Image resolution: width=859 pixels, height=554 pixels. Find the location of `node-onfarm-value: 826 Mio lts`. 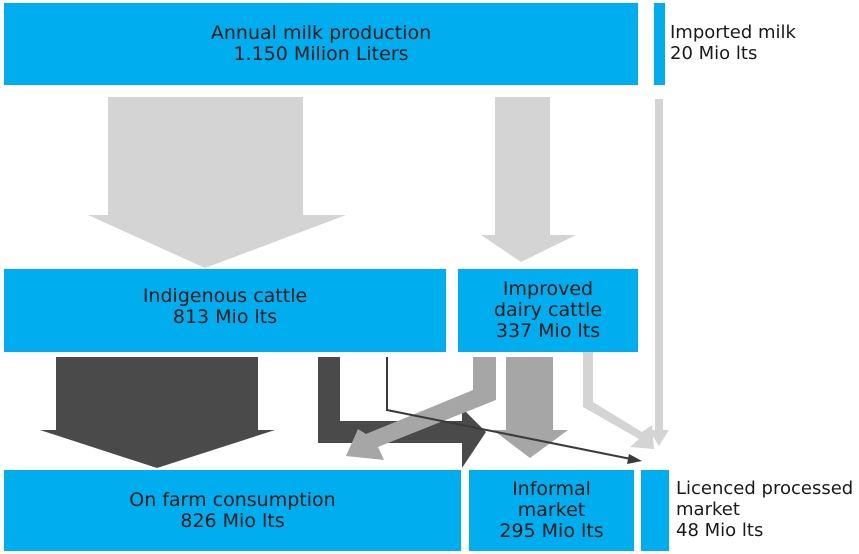

node-onfarm-value: 826 Mio lts is located at coordinates (232, 520).